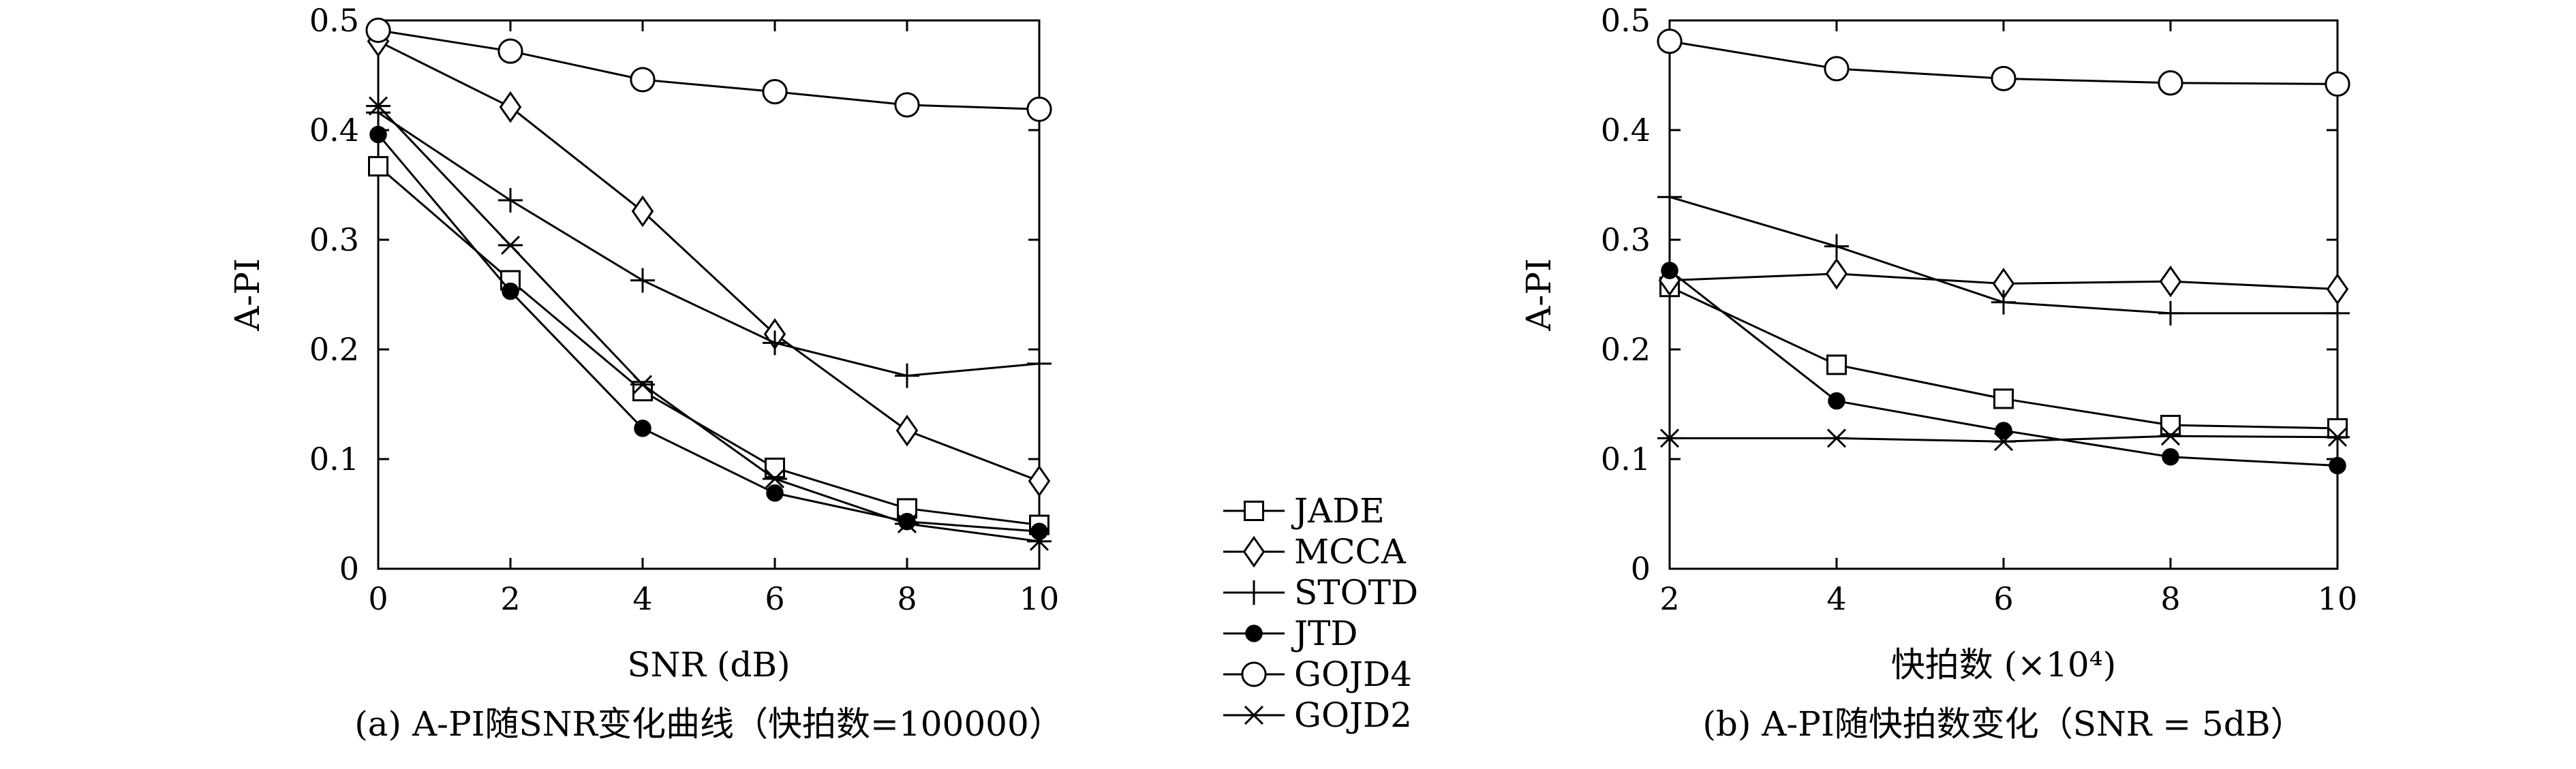 The height and width of the screenshot is (769, 2576). Describe the element at coordinates (1324, 633) in the screenshot. I see `legend-label: JTD` at that location.